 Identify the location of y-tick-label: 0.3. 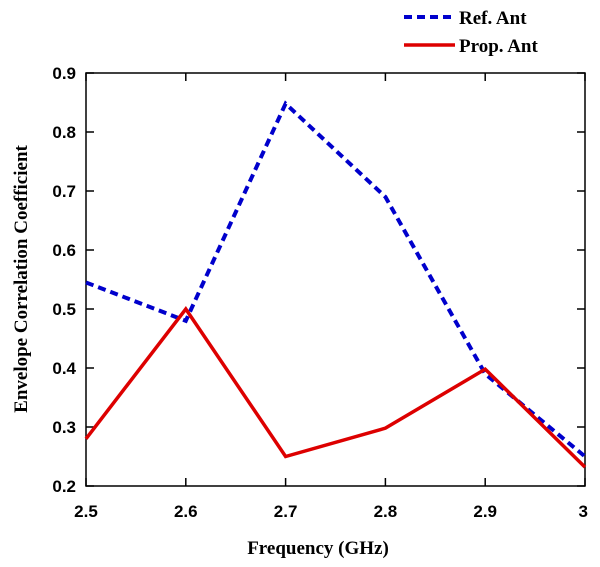
(64, 427).